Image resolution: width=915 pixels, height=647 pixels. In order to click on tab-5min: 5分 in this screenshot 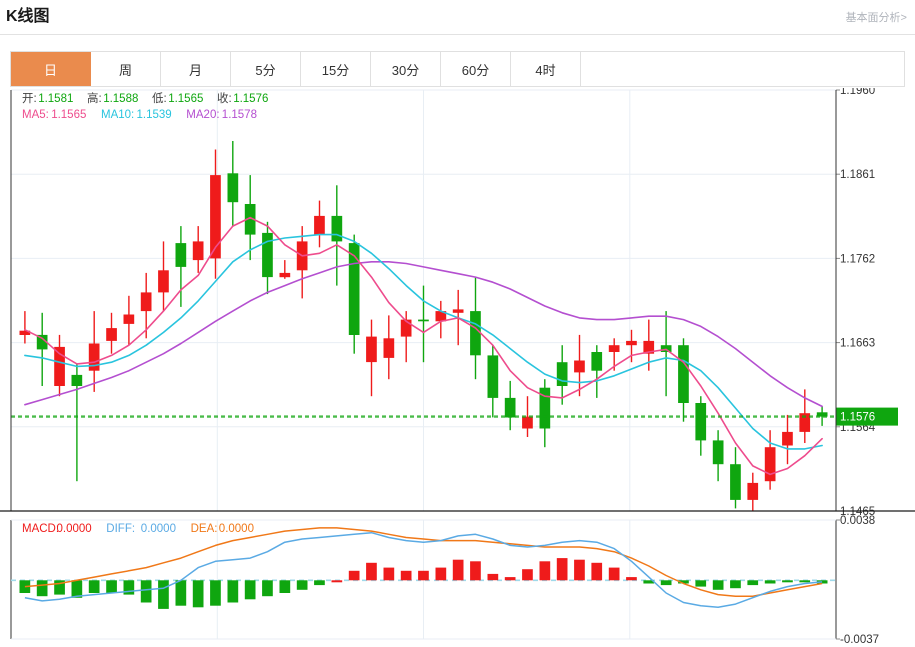, I will do `click(266, 69)`.